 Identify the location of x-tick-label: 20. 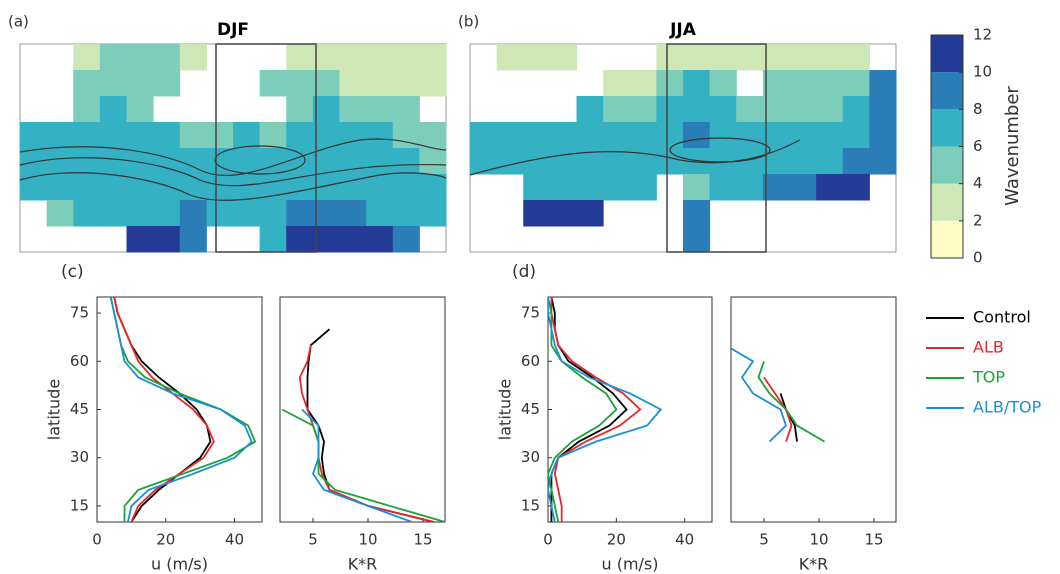
(616, 540).